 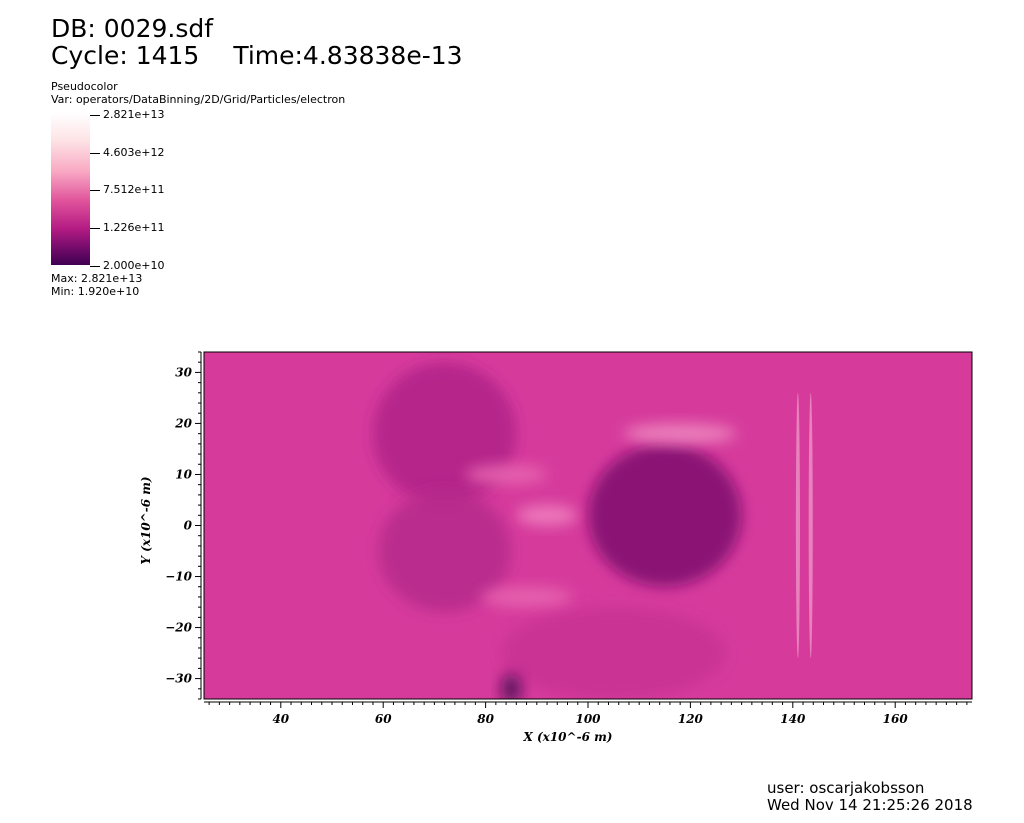 I want to click on y-tick-label: −30, so click(x=178, y=679).